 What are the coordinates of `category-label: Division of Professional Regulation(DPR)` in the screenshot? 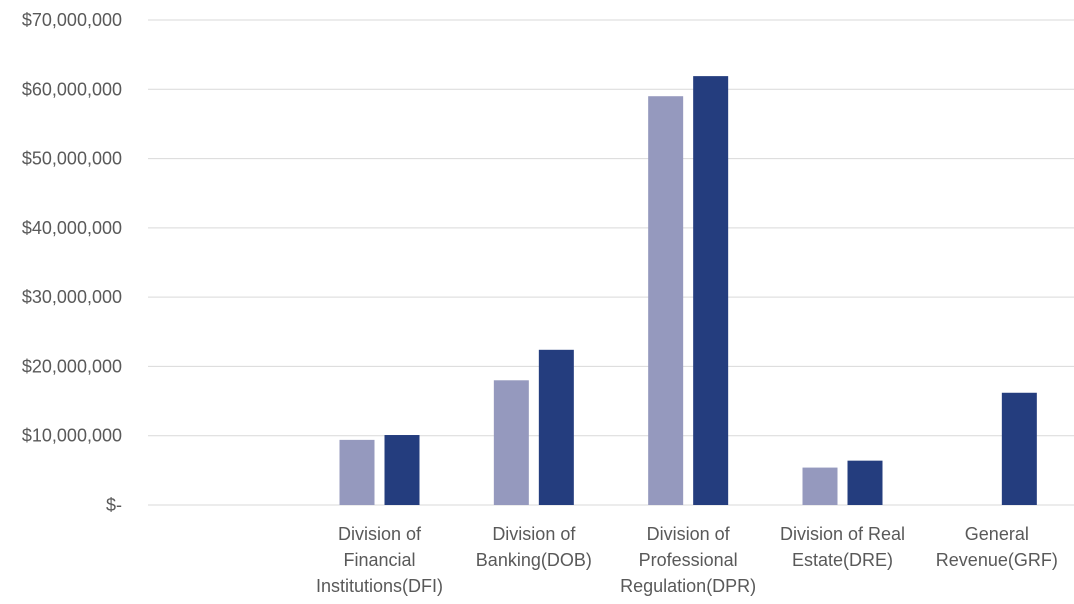 It's located at (688, 560).